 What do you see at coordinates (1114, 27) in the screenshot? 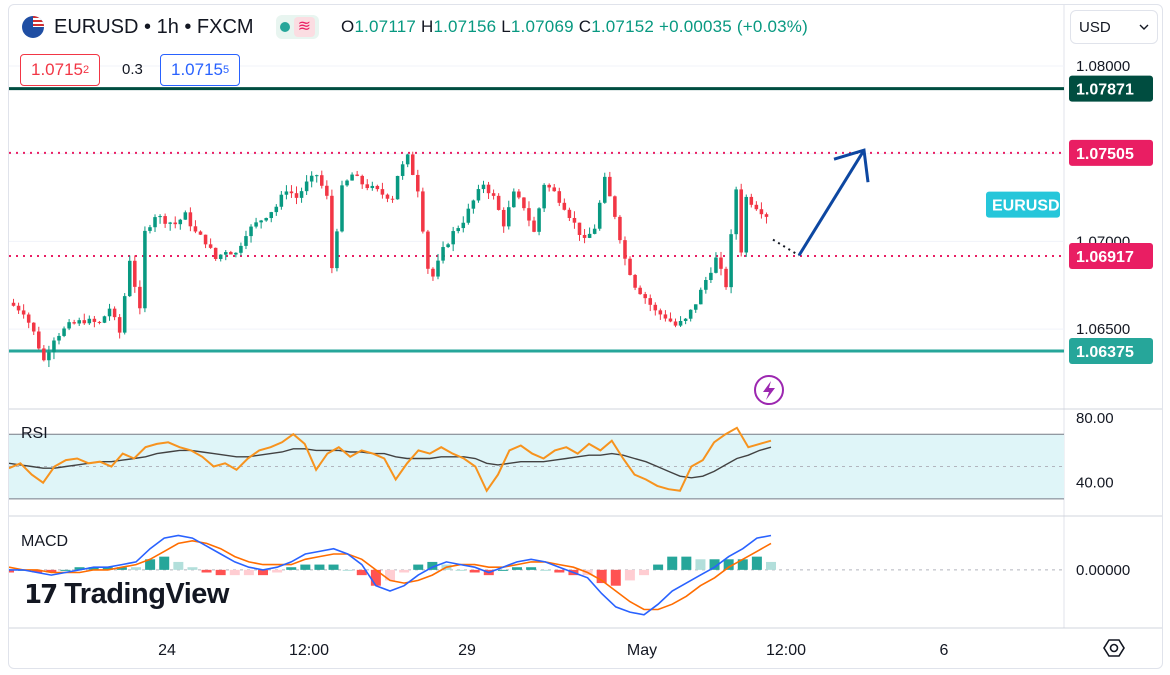
I see `currency-select: USD` at bounding box center [1114, 27].